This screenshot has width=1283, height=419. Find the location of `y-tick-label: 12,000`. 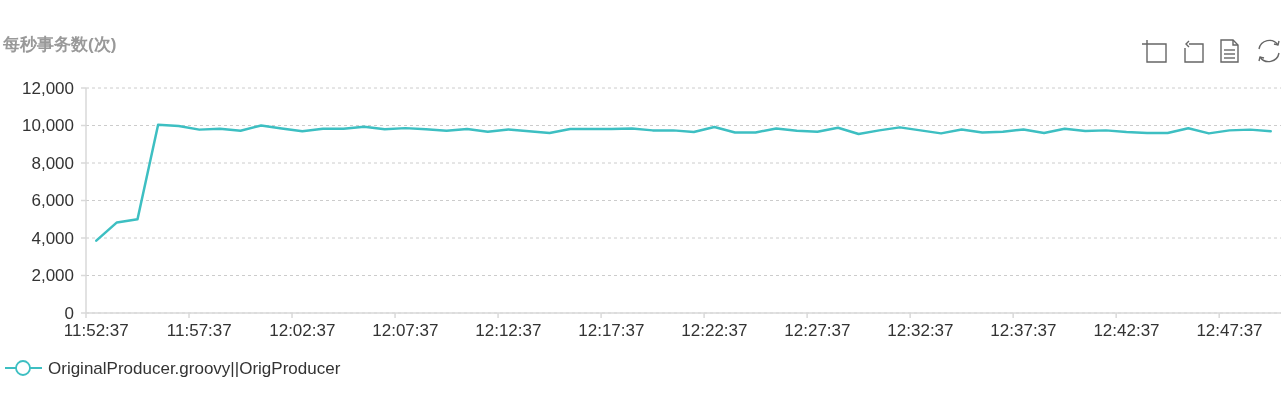

y-tick-label: 12,000 is located at coordinates (48, 88).